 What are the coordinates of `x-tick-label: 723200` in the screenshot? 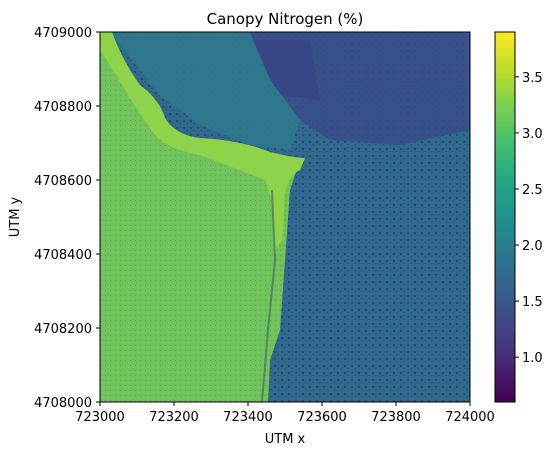 It's located at (174, 417).